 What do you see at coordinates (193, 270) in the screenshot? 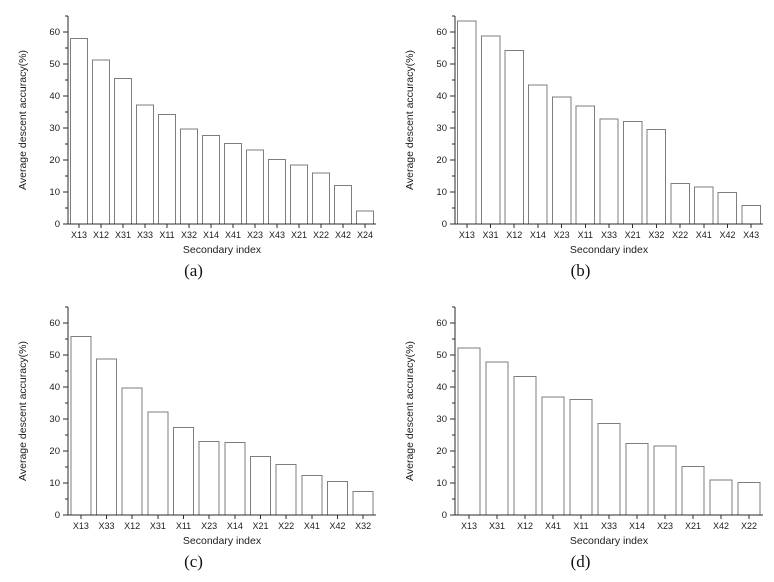
I see `chart-a-caption: (a)` at bounding box center [193, 270].